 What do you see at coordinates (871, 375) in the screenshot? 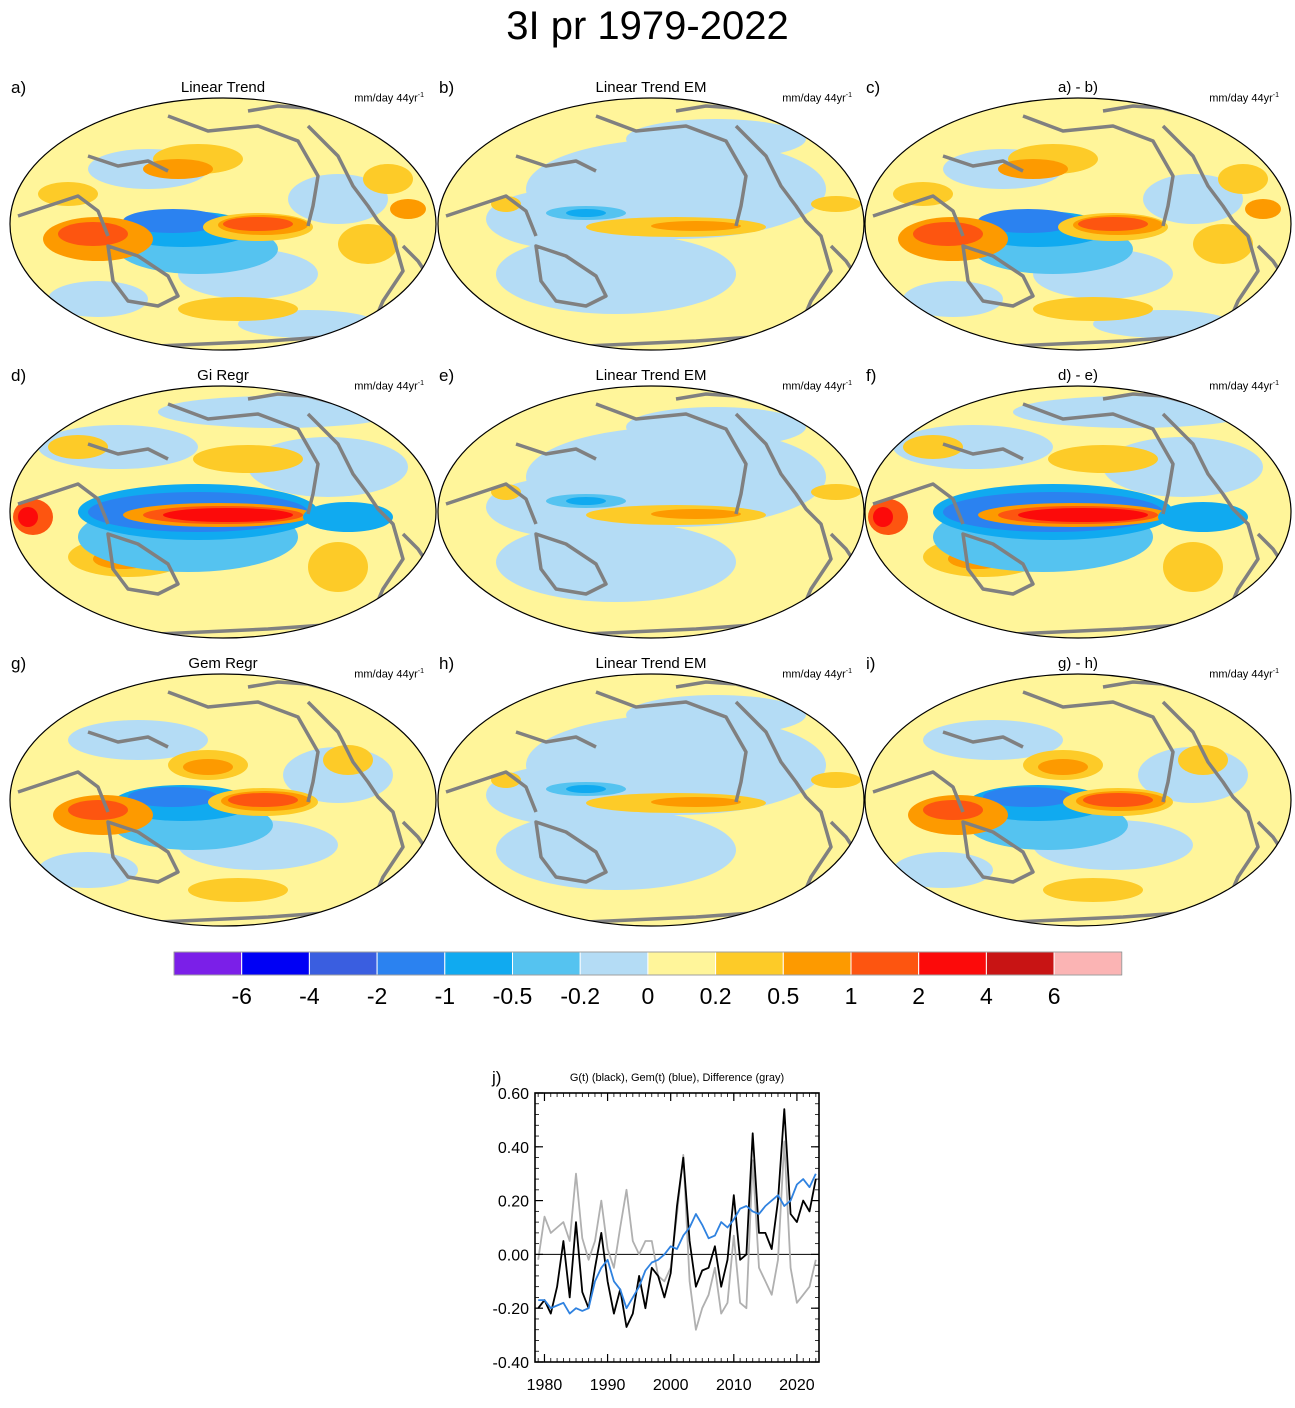
I see `panel-letter: f)` at bounding box center [871, 375].